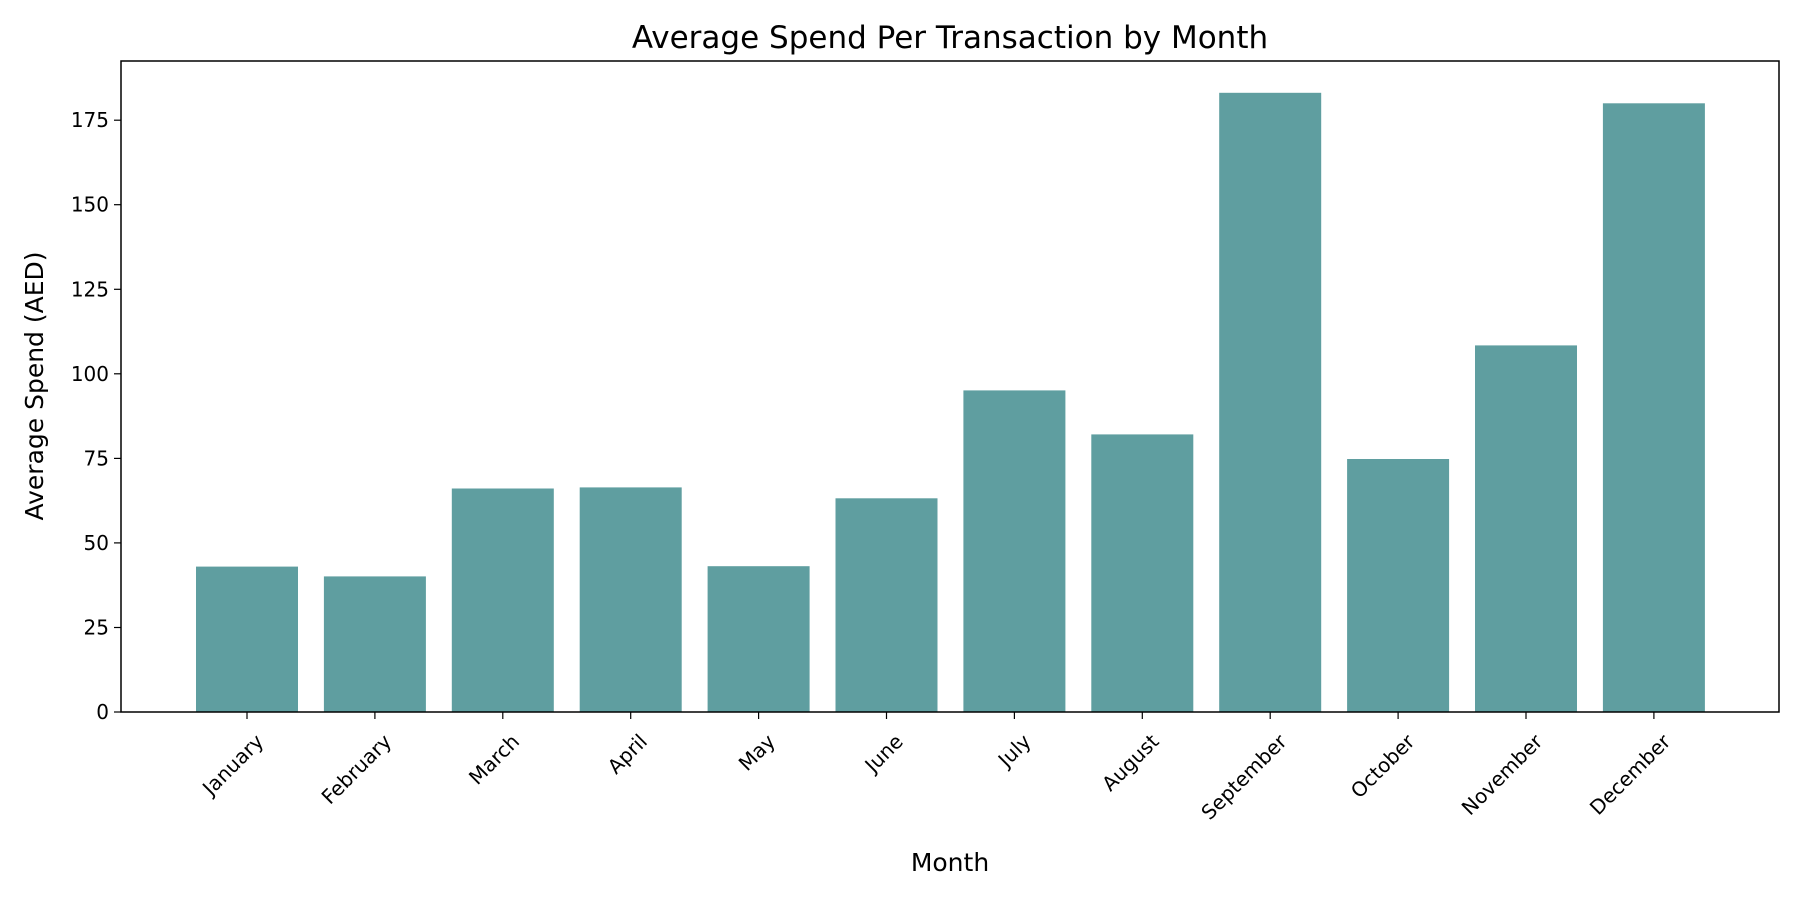 This screenshot has height=900, width=1800. What do you see at coordinates (96, 416) in the screenshot?
I see `y-axis-ticks: 0 25 50 75 100 125 150 175` at bounding box center [96, 416].